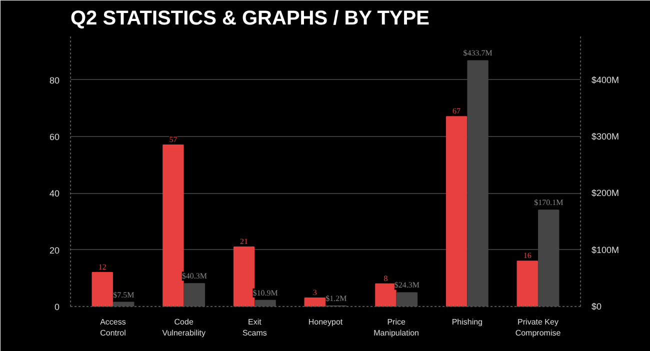  What do you see at coordinates (250, 19) in the screenshot?
I see `chart-title: Q2 STATISTICS & GRAPHS / BY TYPE` at bounding box center [250, 19].